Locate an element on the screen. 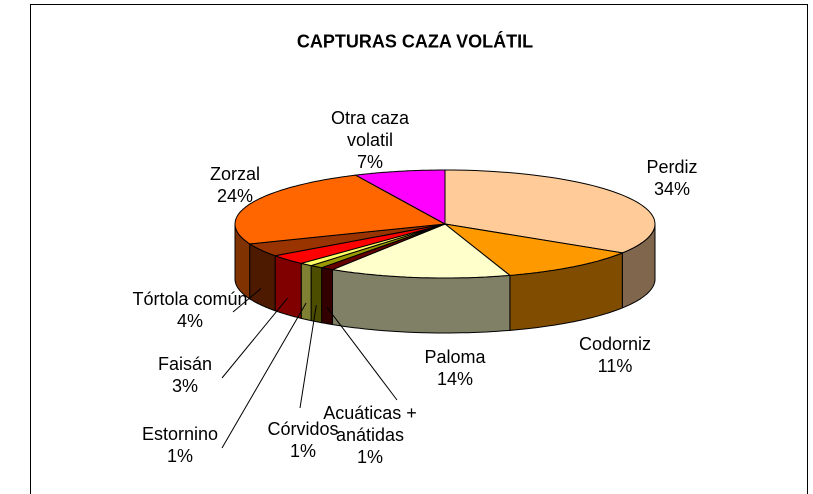 This screenshot has width=813, height=494. value-label: 11% is located at coordinates (615, 366).